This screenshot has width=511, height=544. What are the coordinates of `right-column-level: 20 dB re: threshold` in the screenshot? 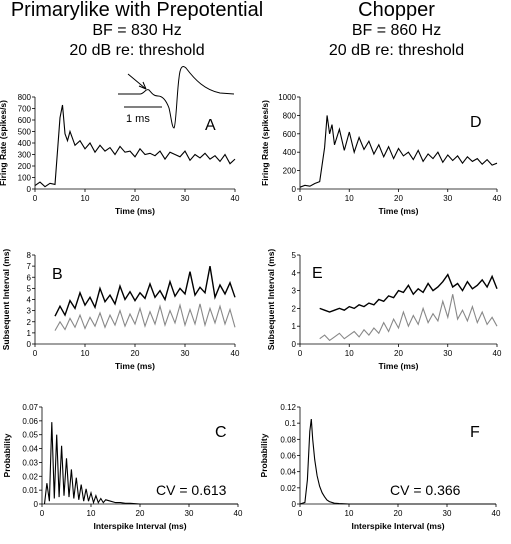 It's located at (396, 50).